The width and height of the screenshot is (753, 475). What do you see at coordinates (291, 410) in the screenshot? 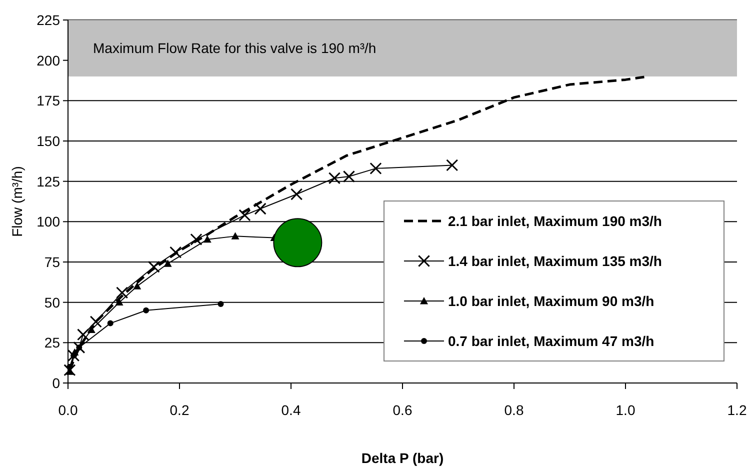
I see `x-tick-label: 0.4` at bounding box center [291, 410].